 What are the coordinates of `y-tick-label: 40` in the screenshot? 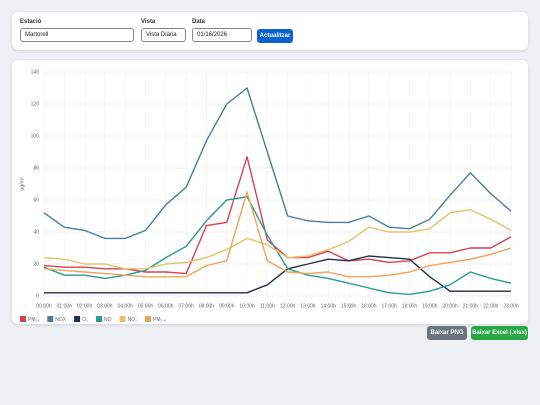 It's located at (36, 232).